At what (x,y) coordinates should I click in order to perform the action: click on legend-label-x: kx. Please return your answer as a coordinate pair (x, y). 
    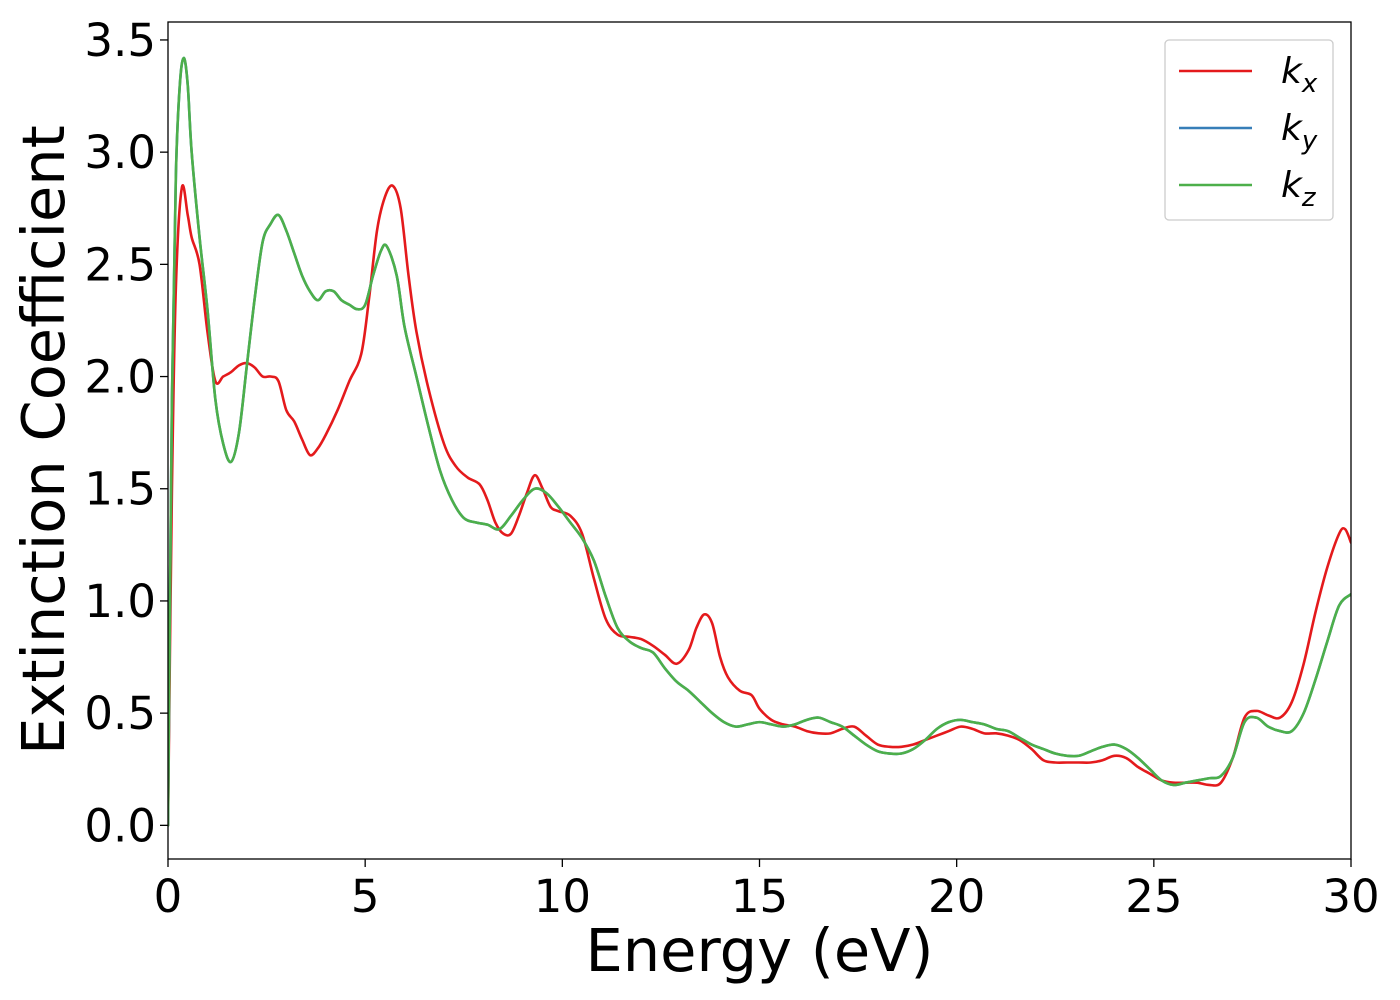
    Looking at the image, I should click on (1299, 75).